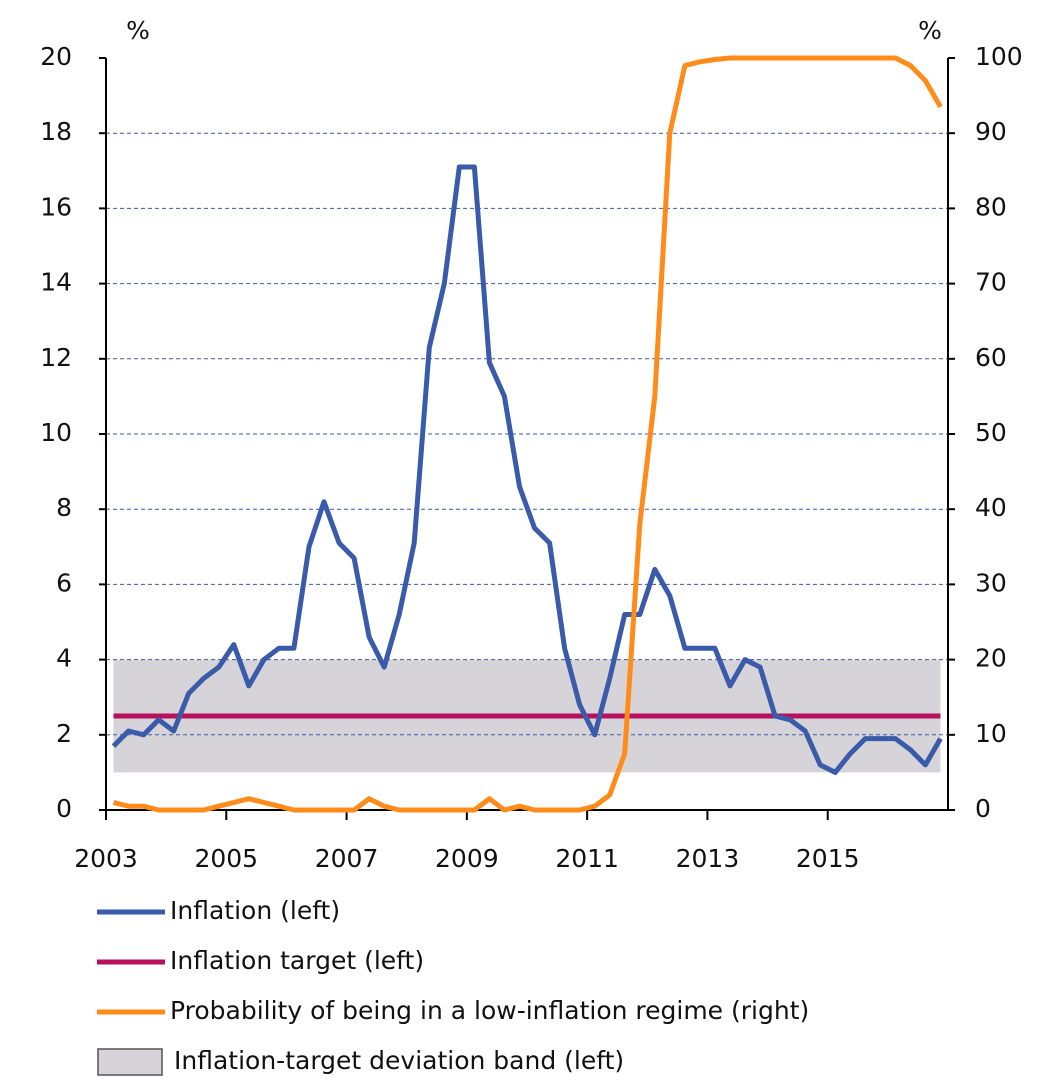 This screenshot has height=1082, width=1050. I want to click on y2-tick-label: 30, so click(991, 582).